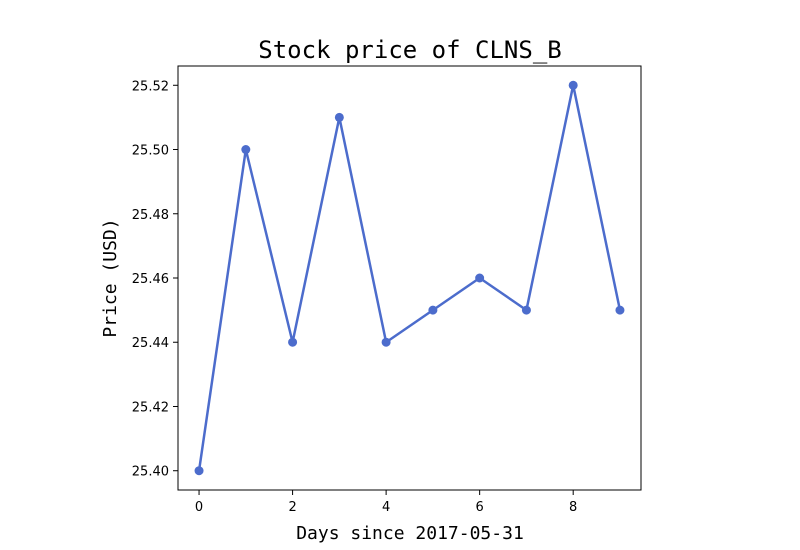  What do you see at coordinates (386, 507) in the screenshot?
I see `x-tick-label: 4` at bounding box center [386, 507].